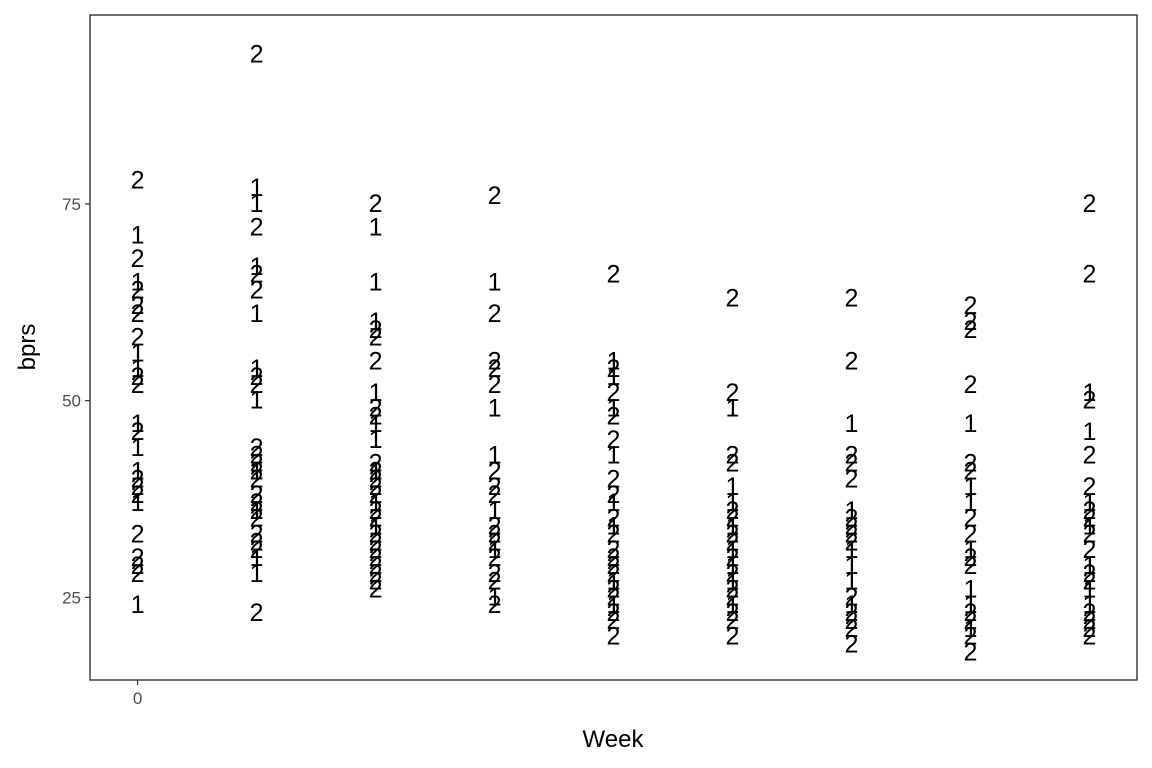 This screenshot has height=768, width=1152. What do you see at coordinates (137, 698) in the screenshot?
I see `x-tick-label: 0` at bounding box center [137, 698].